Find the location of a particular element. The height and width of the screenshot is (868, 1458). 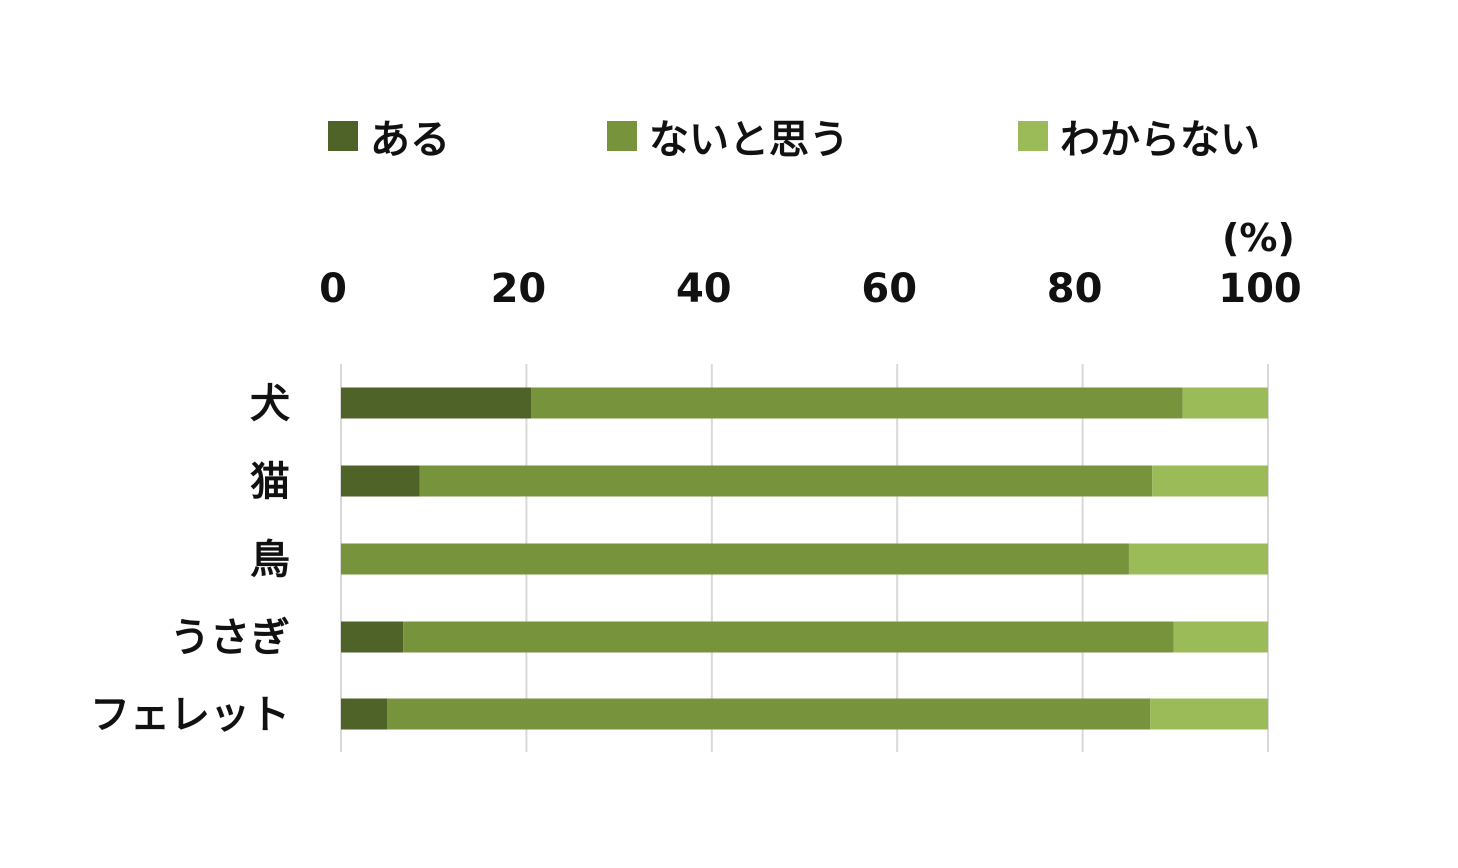

category-label-2: 鳥 is located at coordinates (270, 560).